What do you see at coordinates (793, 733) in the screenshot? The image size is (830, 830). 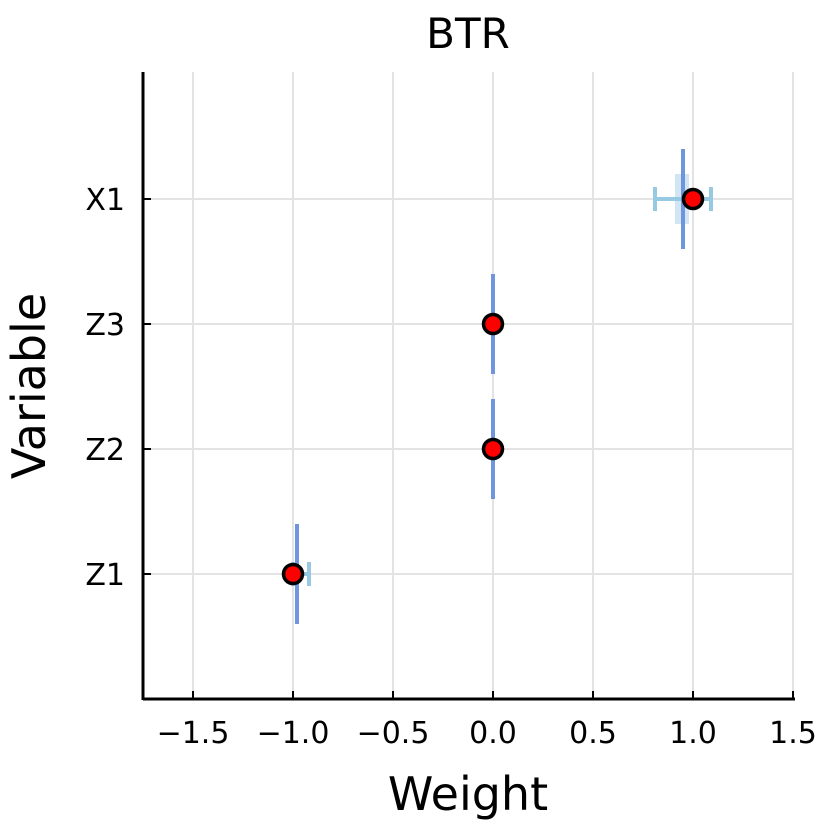 I see `x-tick-label: 1.5` at bounding box center [793, 733].